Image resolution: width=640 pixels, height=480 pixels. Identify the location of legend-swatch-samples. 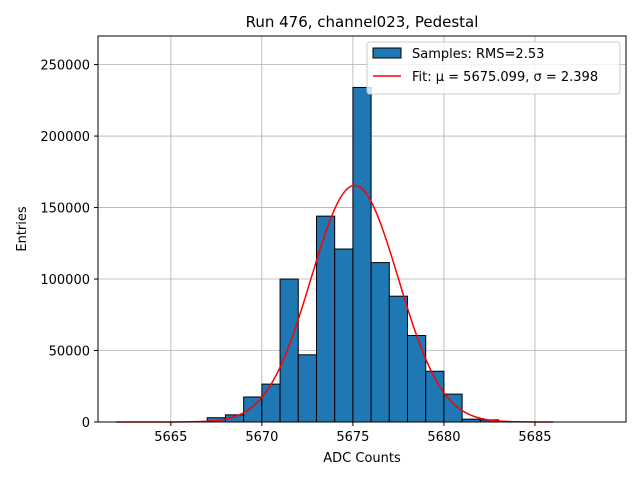
(387, 53).